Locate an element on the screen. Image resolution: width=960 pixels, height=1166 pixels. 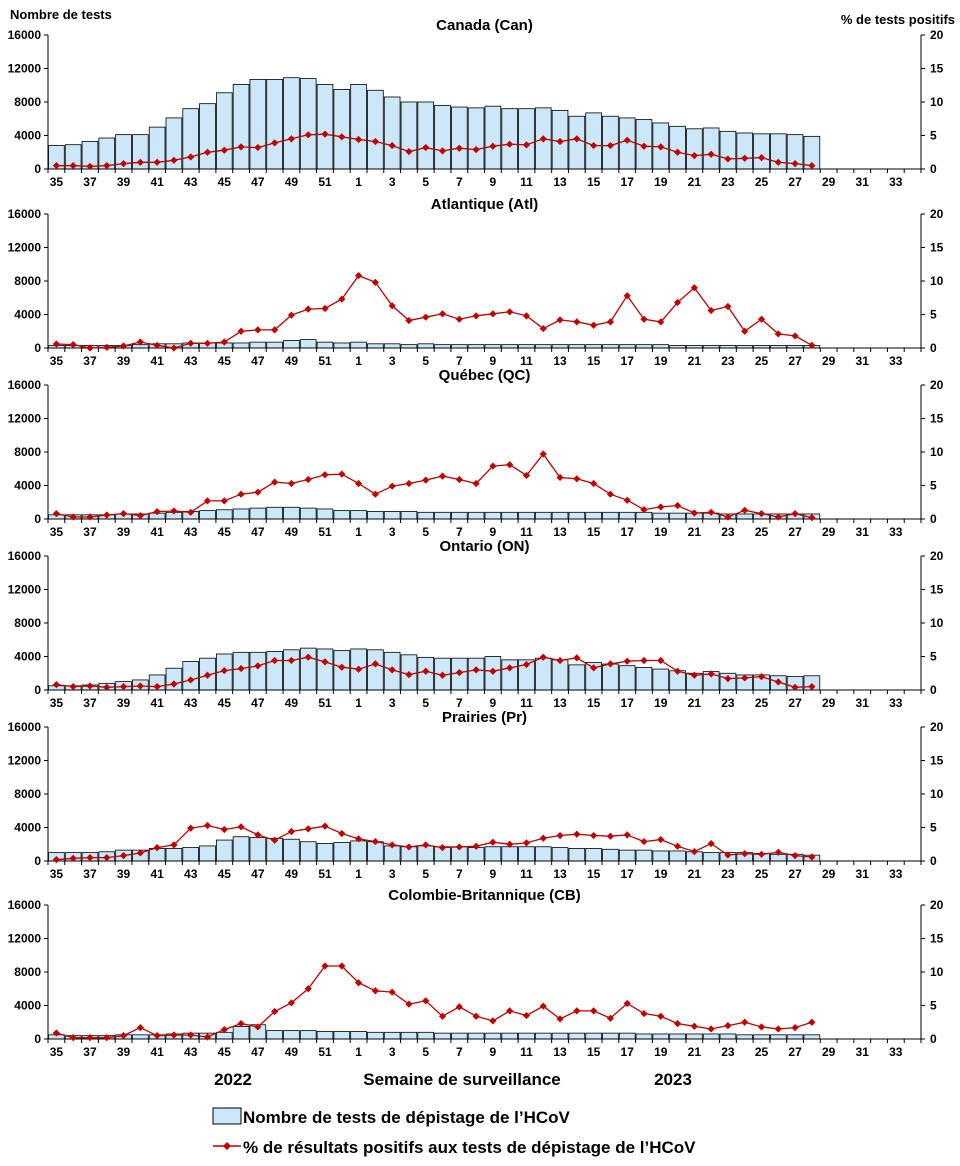
x-axis-tick-label: 7 is located at coordinates (459, 874).